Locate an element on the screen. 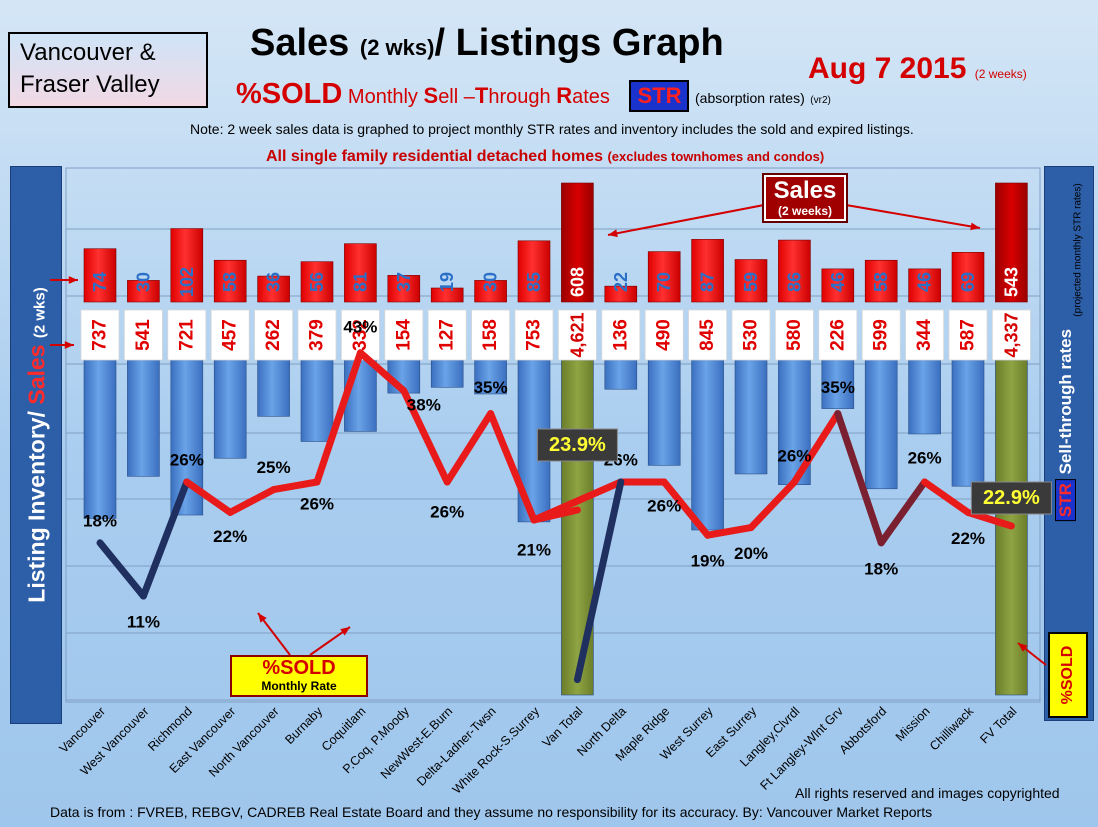 The image size is (1098, 827). listing-value-label: 136 is located at coordinates (620, 335).